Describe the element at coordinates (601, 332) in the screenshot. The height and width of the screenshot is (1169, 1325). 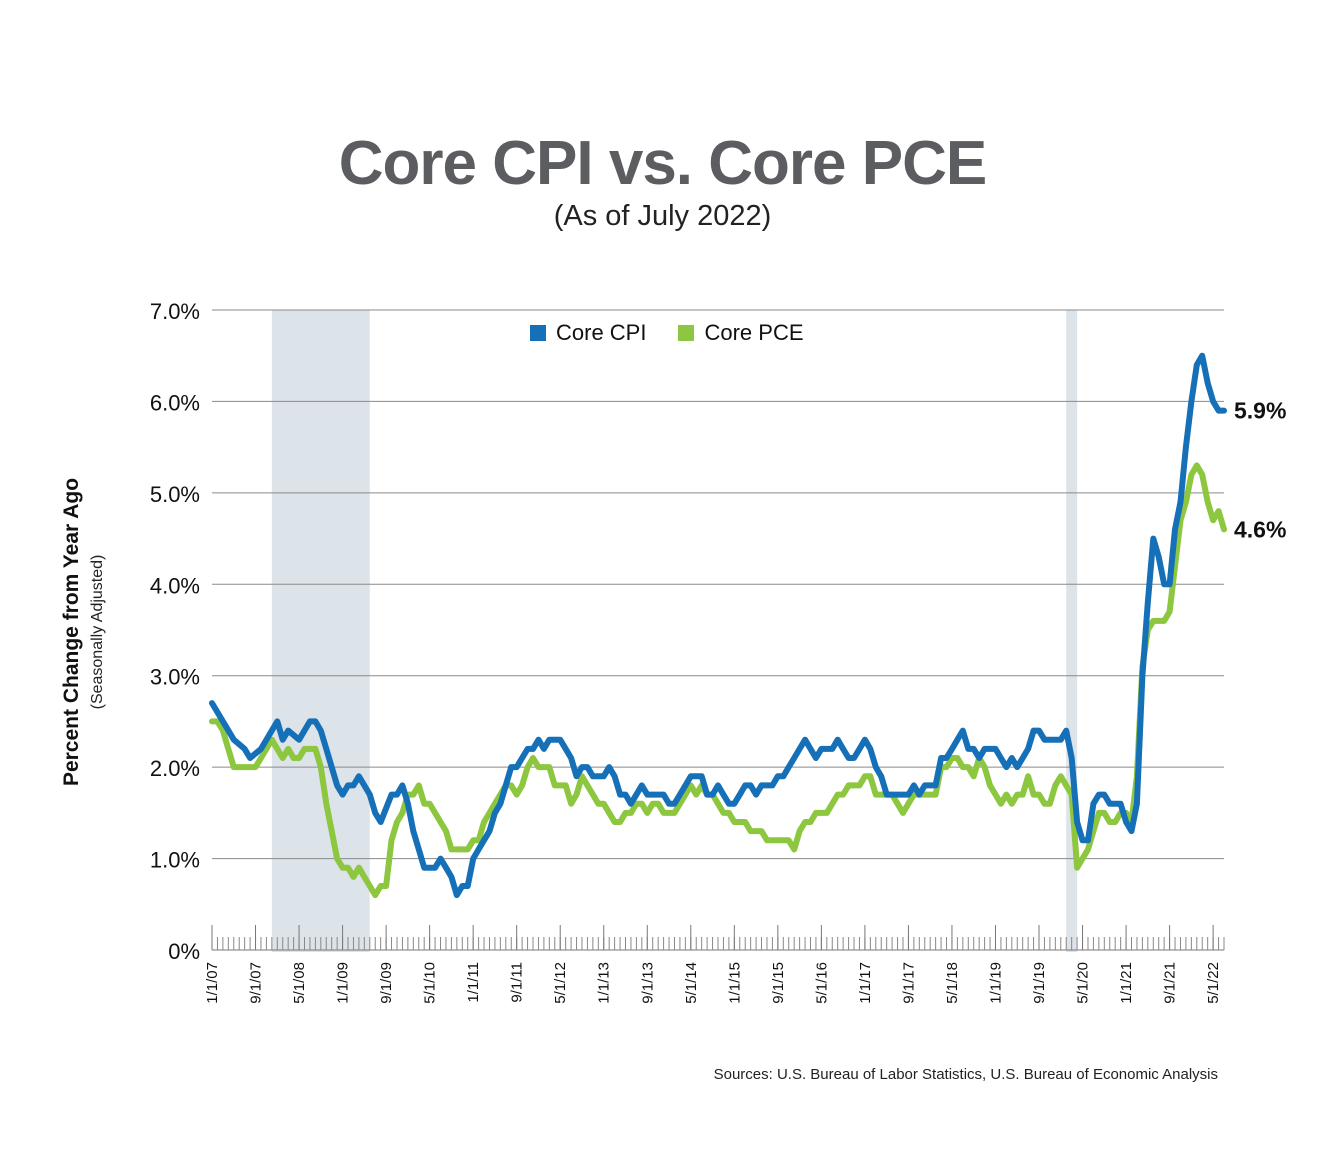
I see `legend-label-core-cpi: Core CPI` at that location.